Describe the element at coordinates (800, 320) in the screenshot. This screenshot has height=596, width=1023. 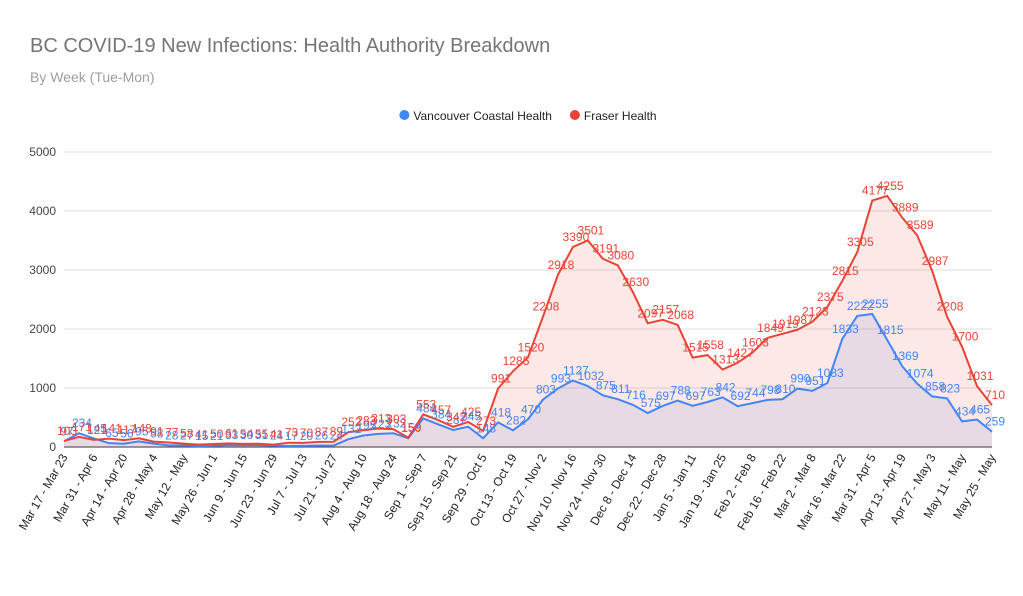
I see `data-label: 1987` at that location.